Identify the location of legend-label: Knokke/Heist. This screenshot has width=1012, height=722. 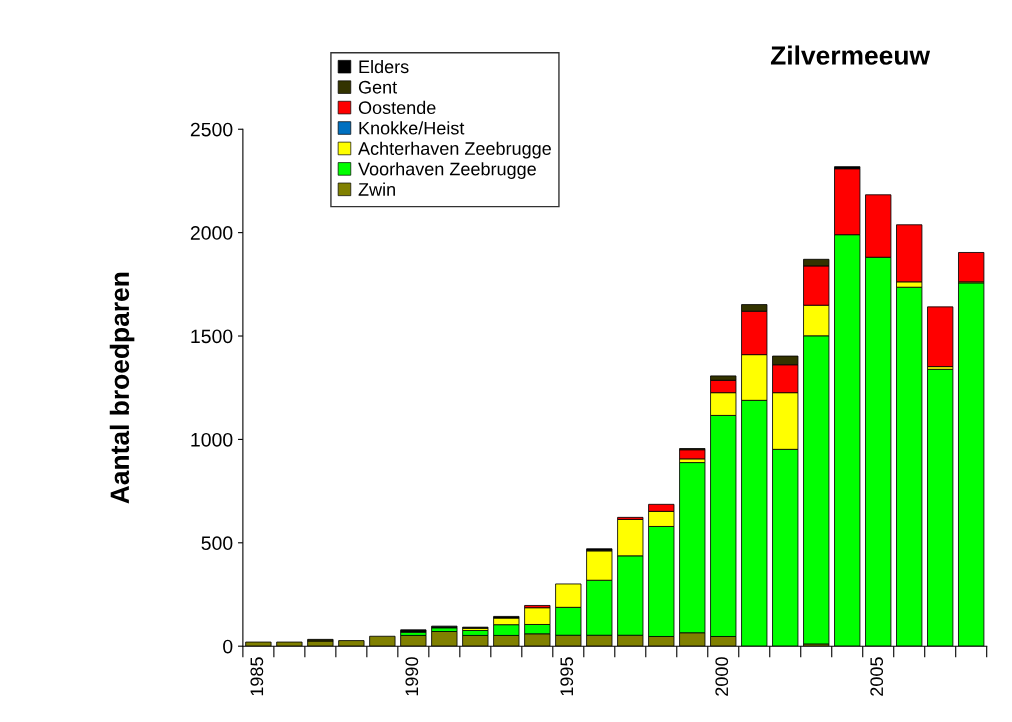
(412, 128).